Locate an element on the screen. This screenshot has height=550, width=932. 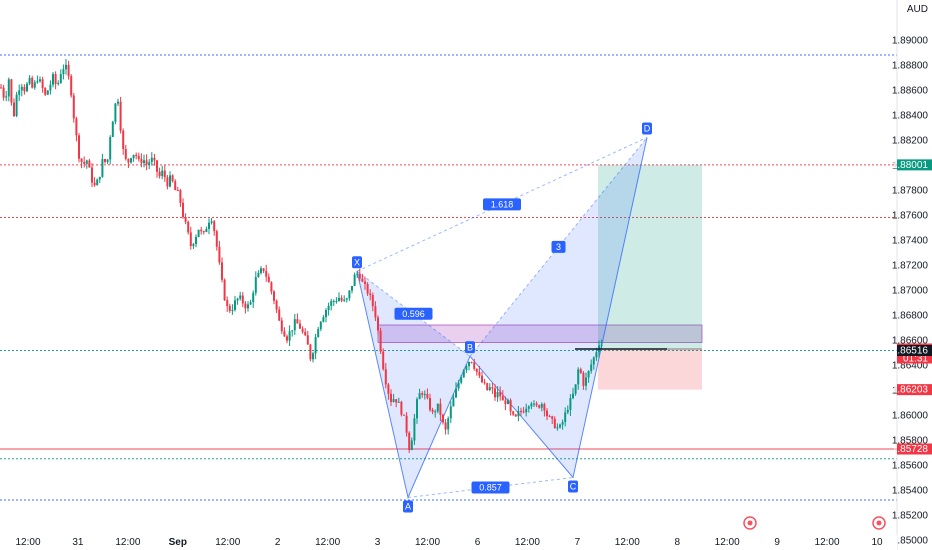
point-label-x: X is located at coordinates (357, 262).